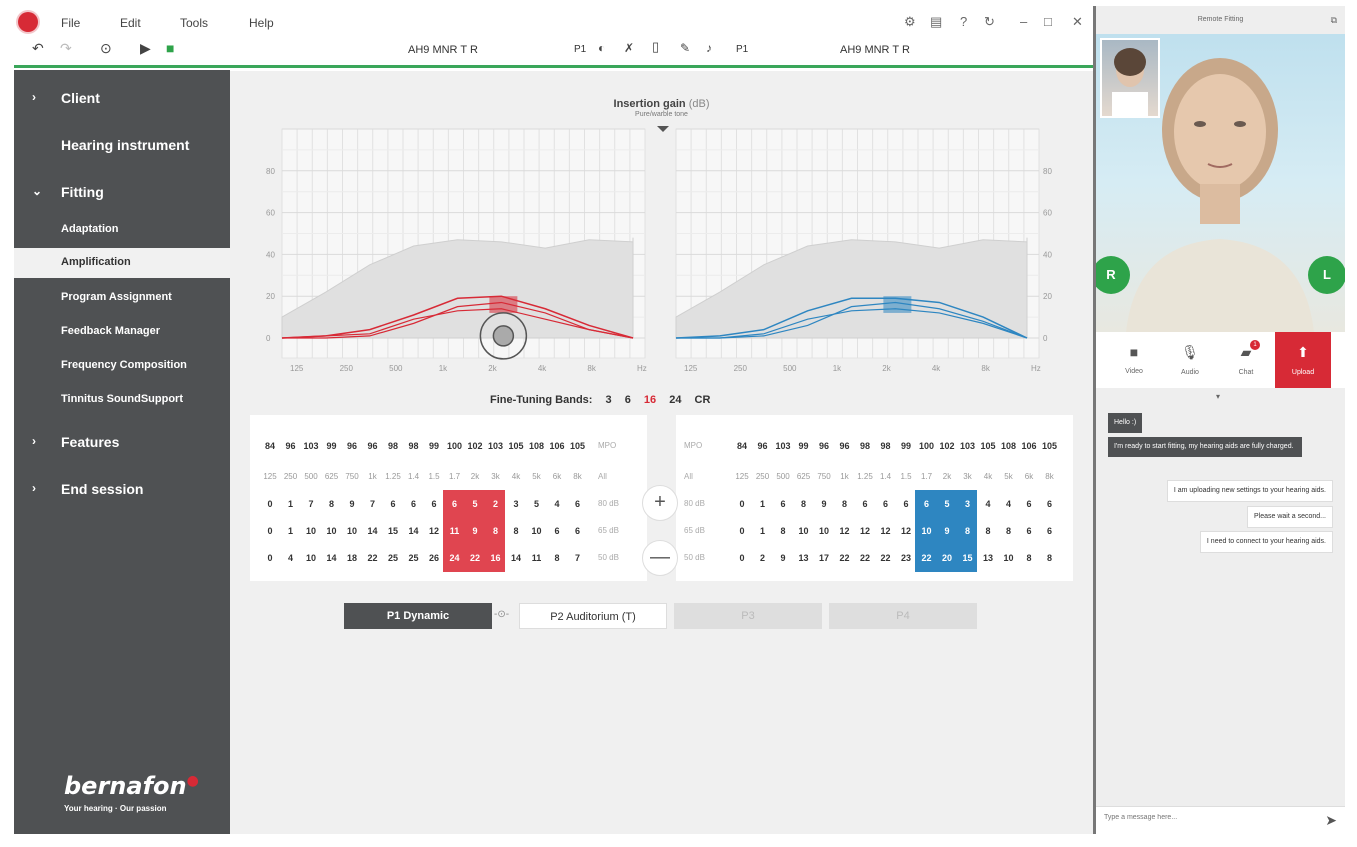 The height and width of the screenshot is (847, 1357). I want to click on selected-band-highlight, so click(945, 531).